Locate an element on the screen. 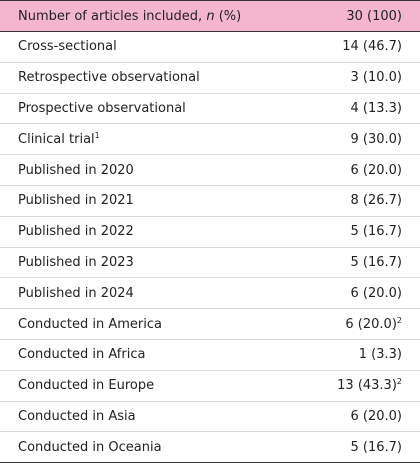 Image resolution: width=420 pixels, height=463 pixels. row-label-cell: Conducted in Oceania is located at coordinates (151, 447).